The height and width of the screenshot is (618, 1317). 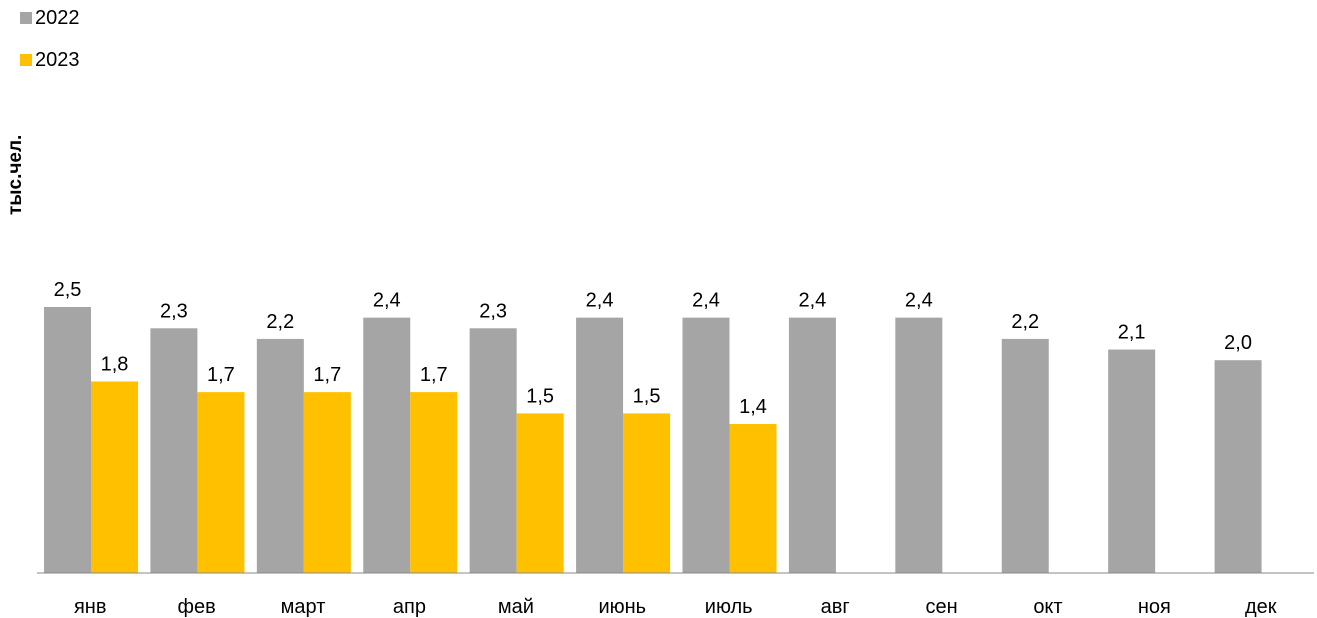 What do you see at coordinates (221, 375) in the screenshot?
I see `data-label-2023-фев: 1,7` at bounding box center [221, 375].